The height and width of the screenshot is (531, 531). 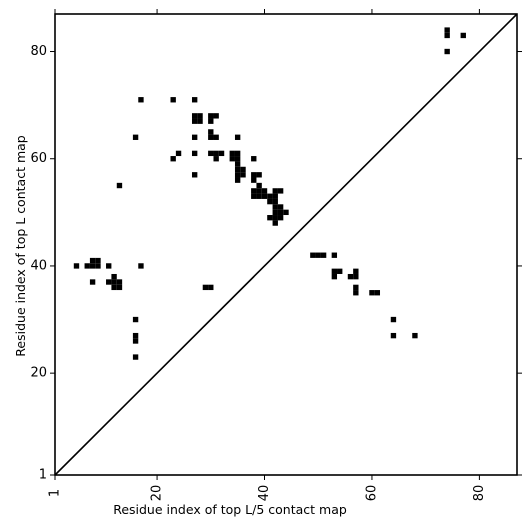 What do you see at coordinates (479, 493) in the screenshot?
I see `x-tick-label: 80` at bounding box center [479, 493].